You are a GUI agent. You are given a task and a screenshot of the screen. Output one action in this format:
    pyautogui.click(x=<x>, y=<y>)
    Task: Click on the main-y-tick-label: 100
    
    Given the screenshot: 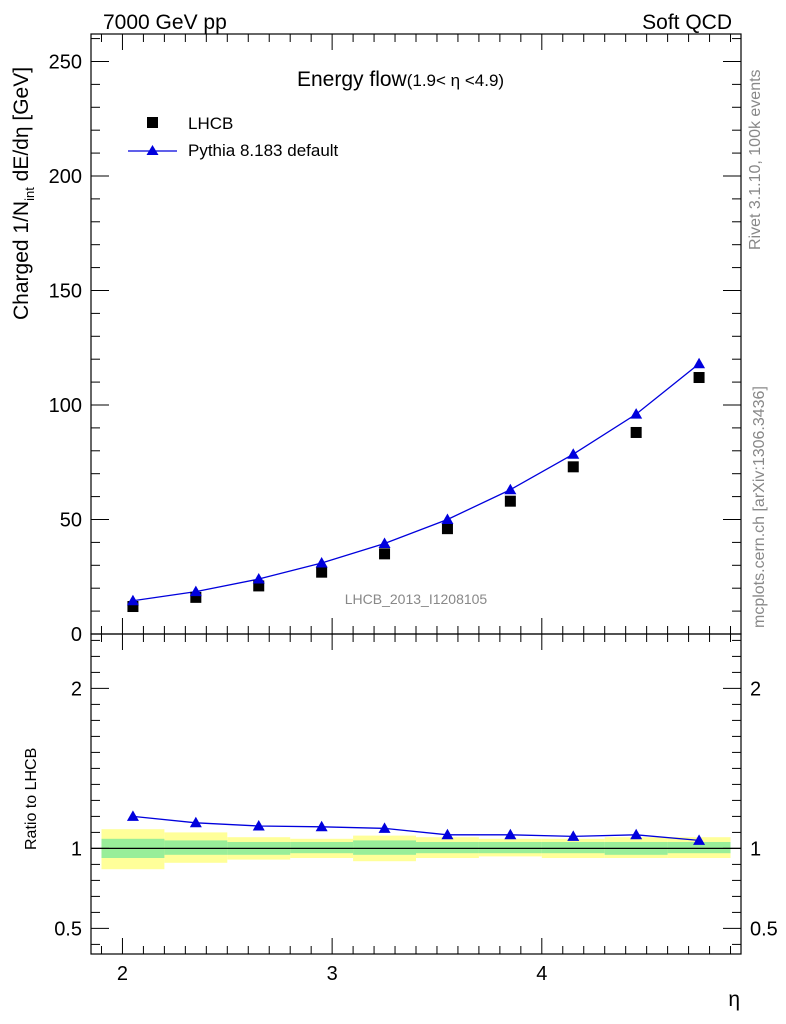 What is the action you would take?
    pyautogui.click(x=65, y=406)
    